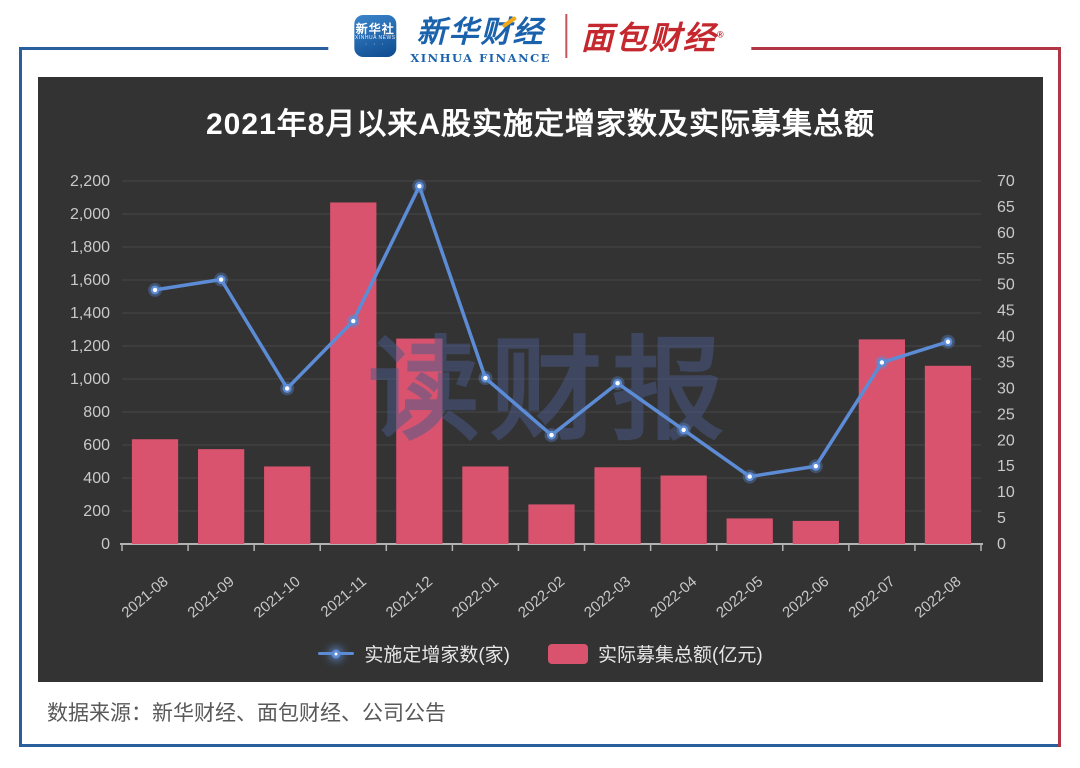 The height and width of the screenshot is (768, 1080). I want to click on right-axis-tick-label: 55, so click(1006, 259).